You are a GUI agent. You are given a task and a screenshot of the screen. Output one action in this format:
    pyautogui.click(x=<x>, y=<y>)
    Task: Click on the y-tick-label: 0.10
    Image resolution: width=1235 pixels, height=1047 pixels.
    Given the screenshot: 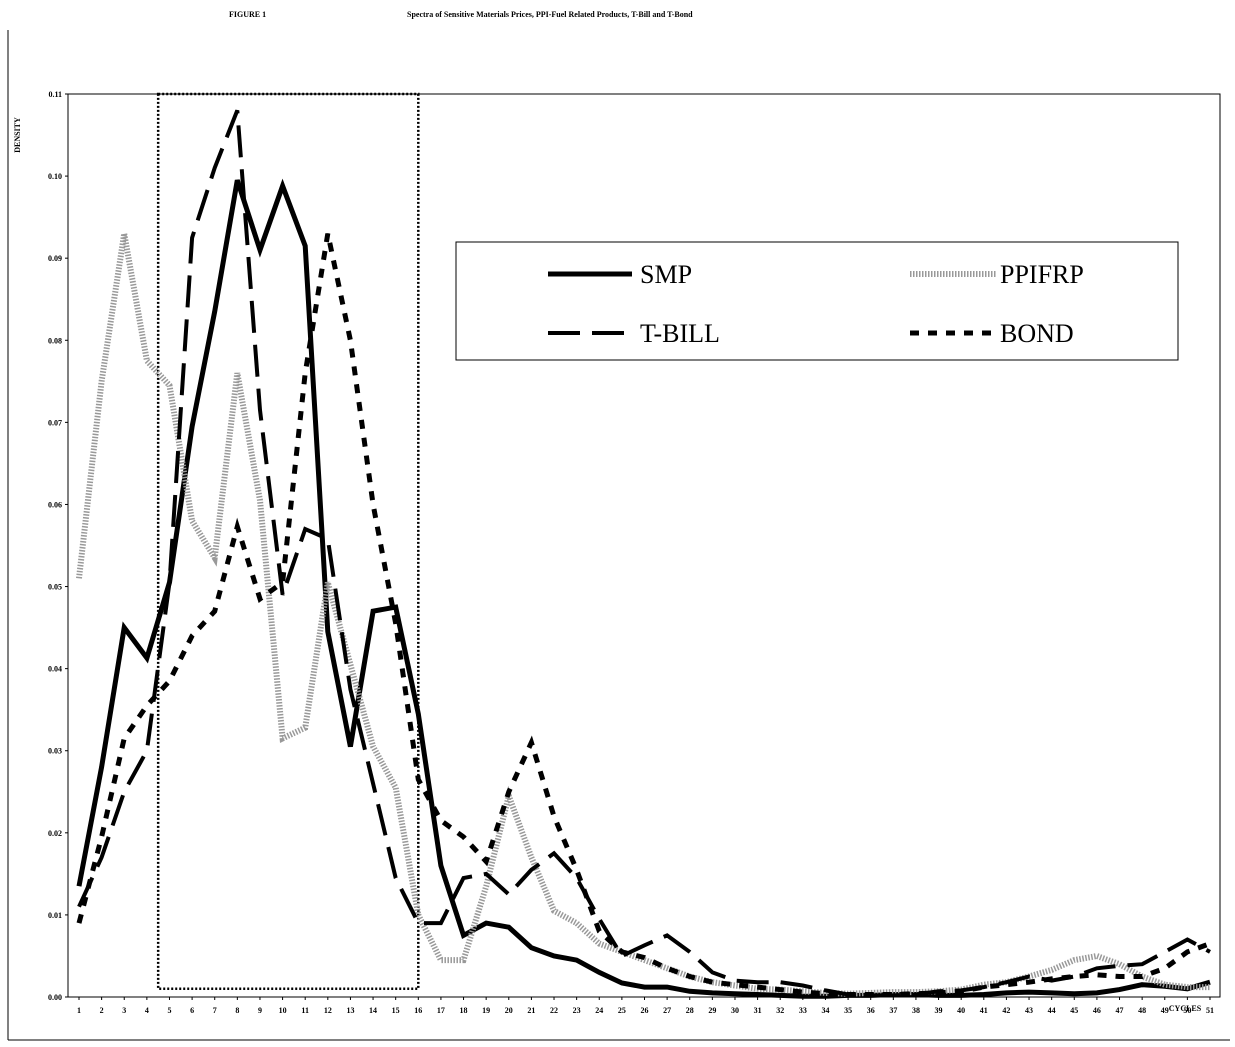 What is the action you would take?
    pyautogui.click(x=55, y=176)
    